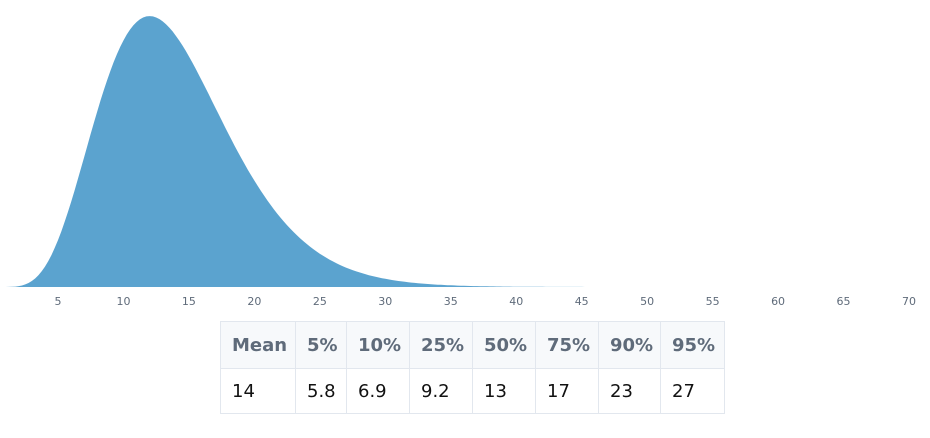  I want to click on x-tick-label: 35, so click(451, 301).